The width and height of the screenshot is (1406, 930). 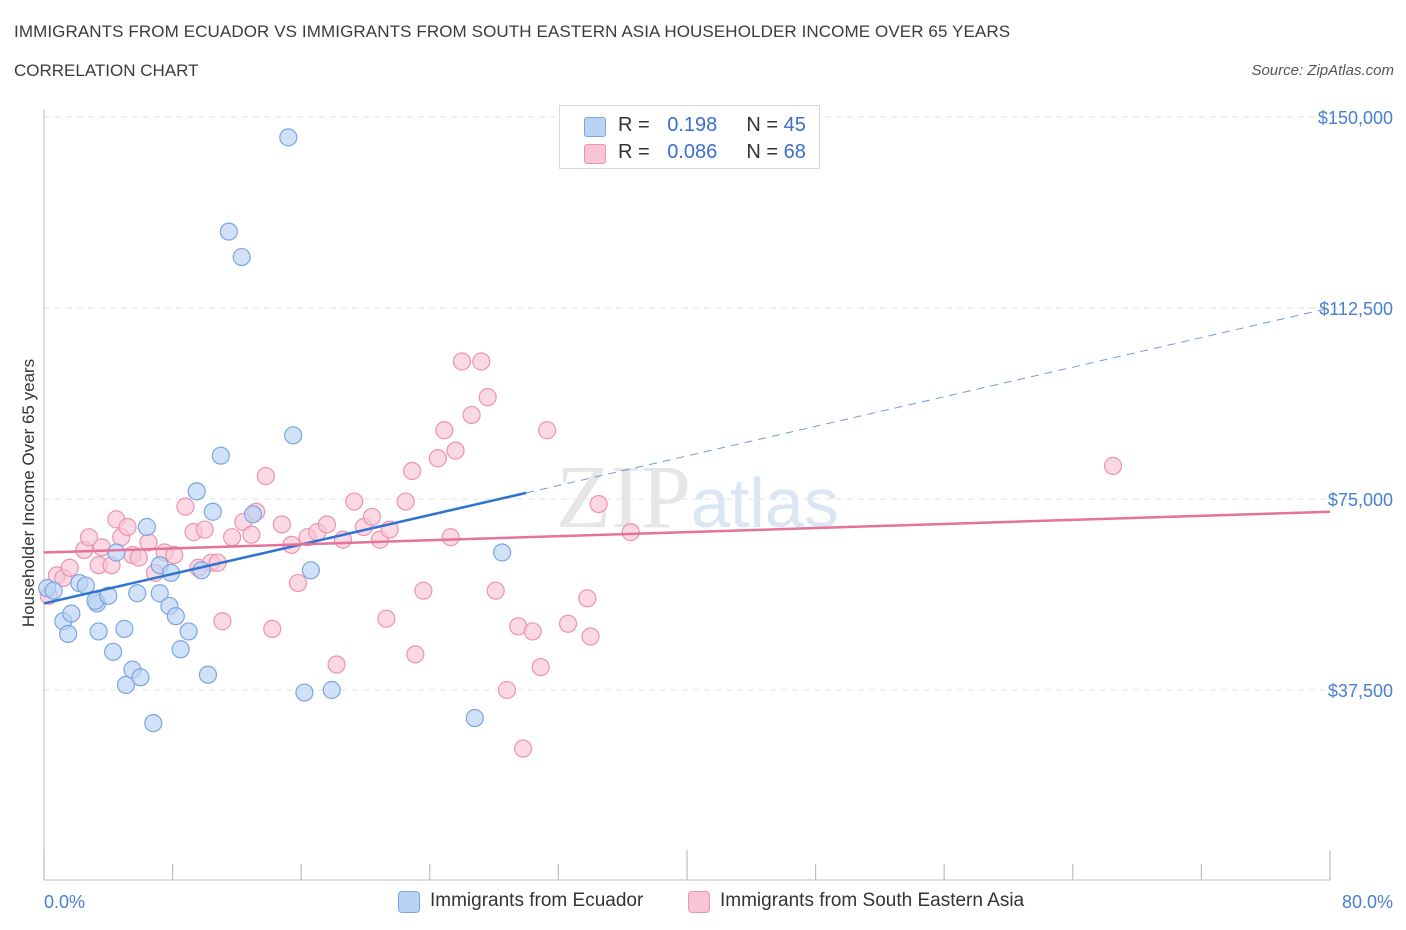 What do you see at coordinates (1355, 118) in the screenshot?
I see `y-tick-label: $150,000` at bounding box center [1355, 118].